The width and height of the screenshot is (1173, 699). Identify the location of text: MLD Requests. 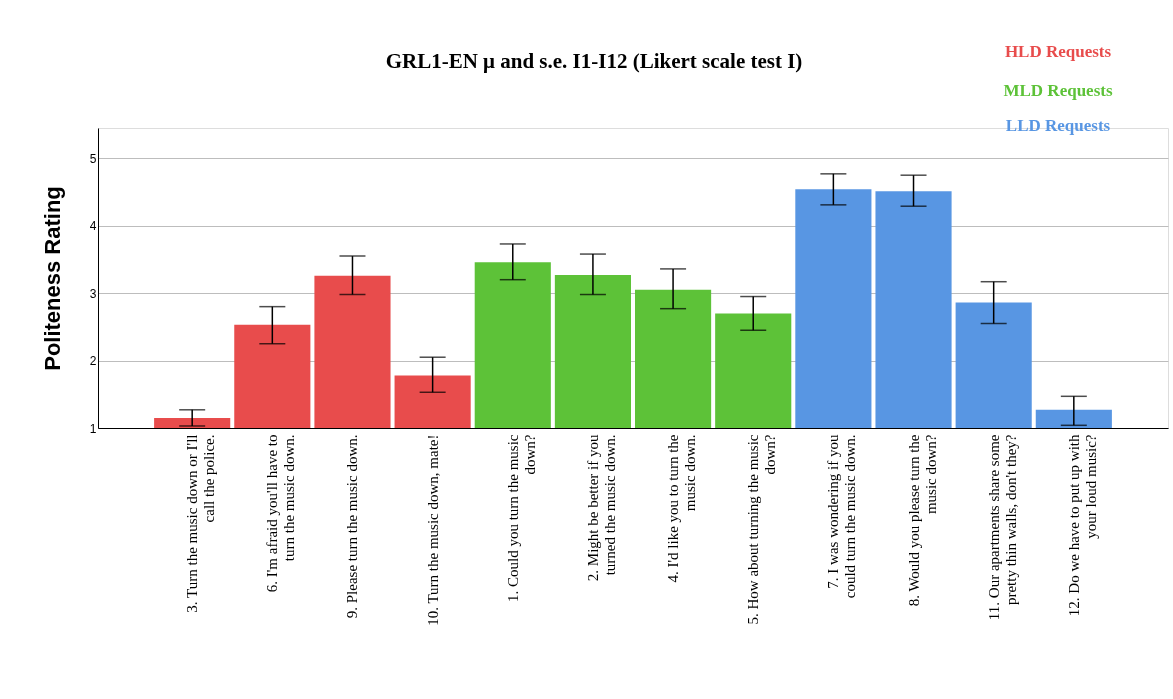
(1058, 90).